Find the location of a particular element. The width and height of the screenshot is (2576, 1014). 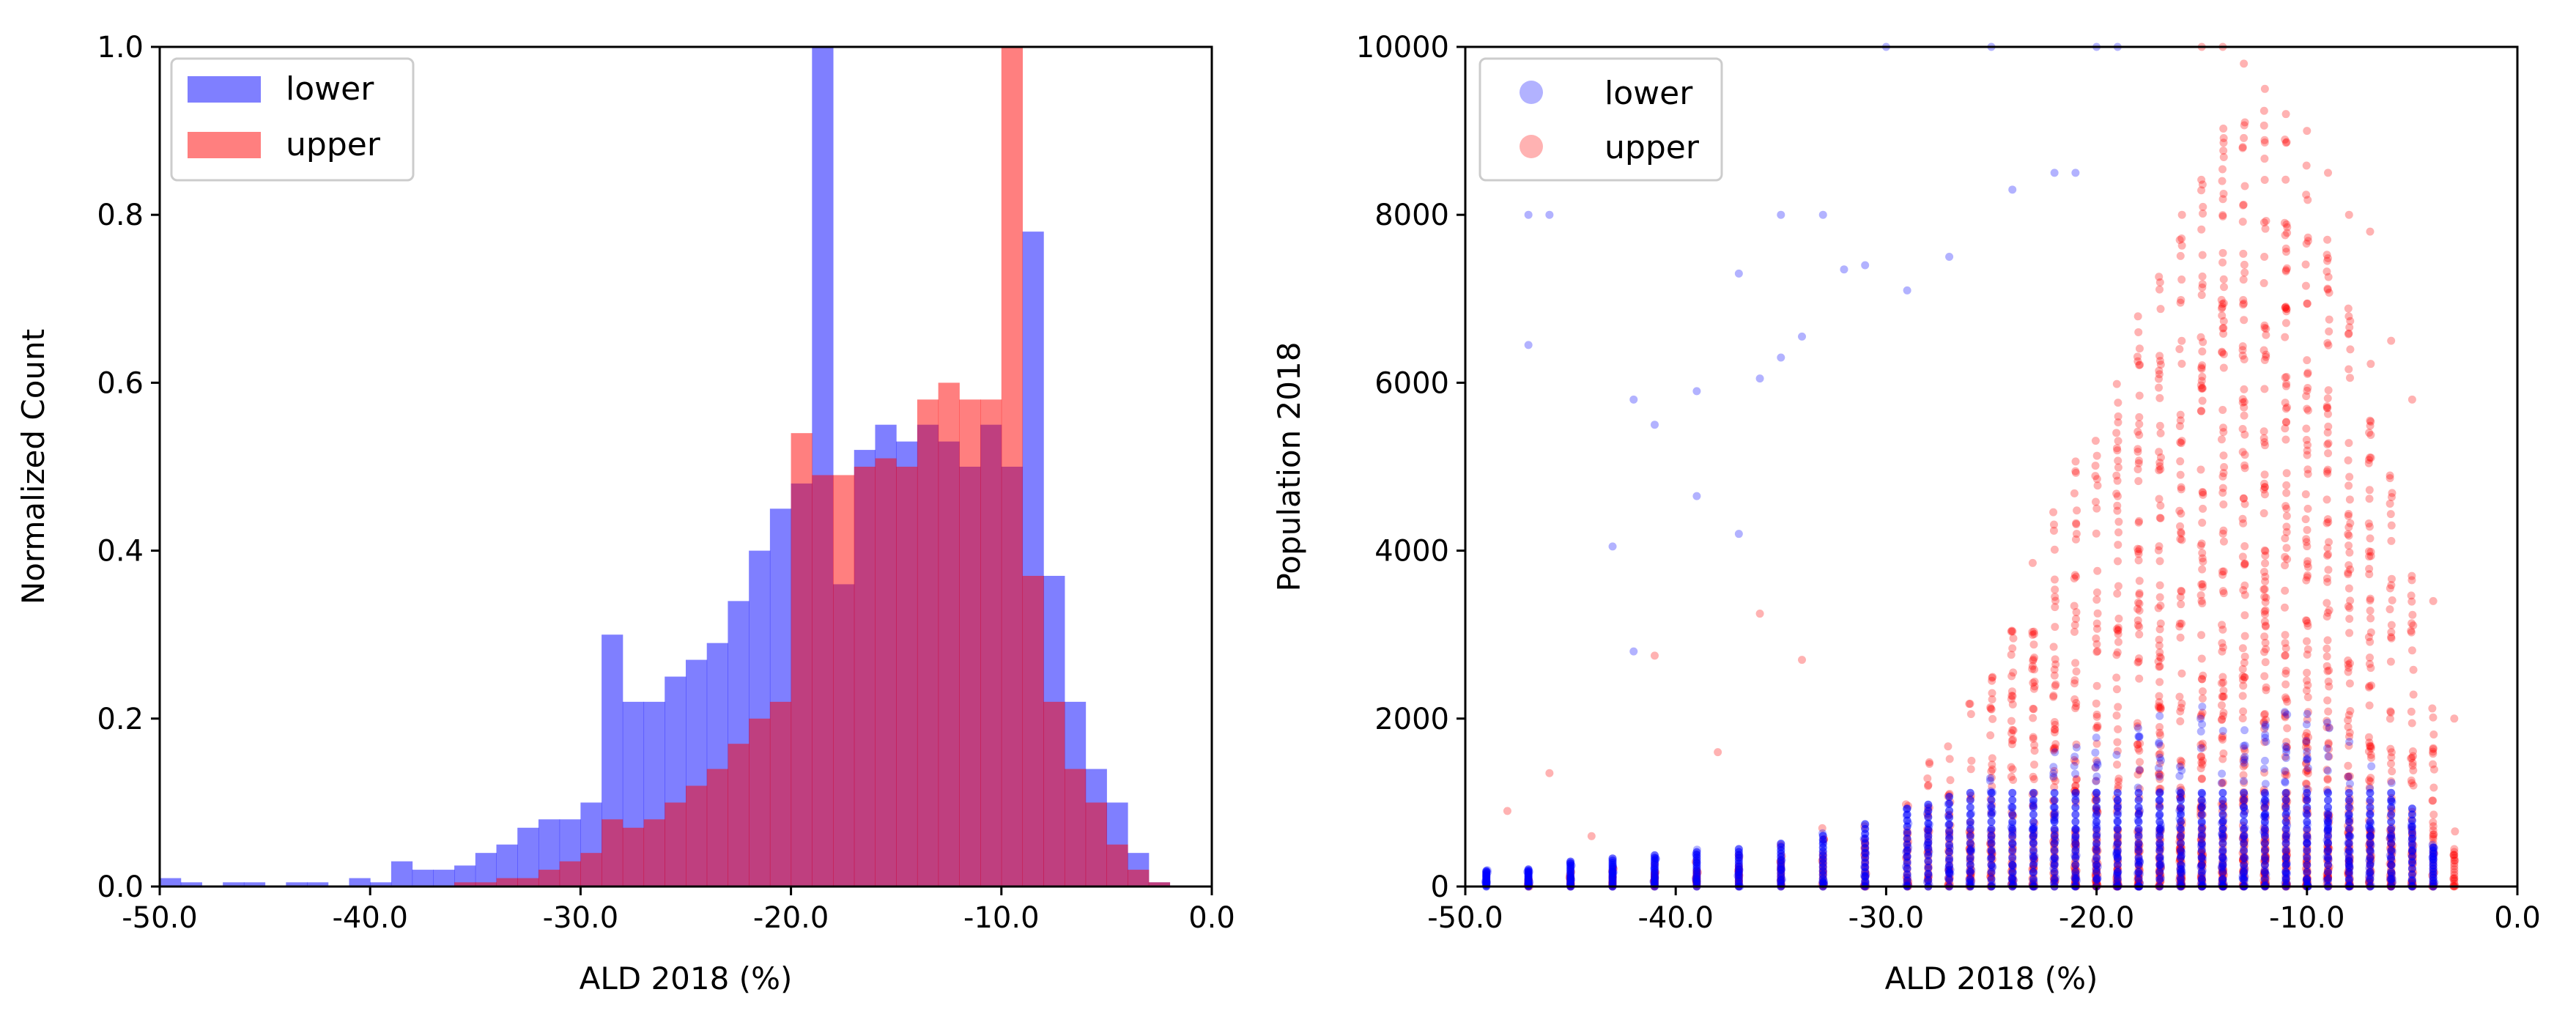

histogram-x-ticks: -50.0 -40.0 -30.0 -20.0 -10.0 0.0 is located at coordinates (678, 911).